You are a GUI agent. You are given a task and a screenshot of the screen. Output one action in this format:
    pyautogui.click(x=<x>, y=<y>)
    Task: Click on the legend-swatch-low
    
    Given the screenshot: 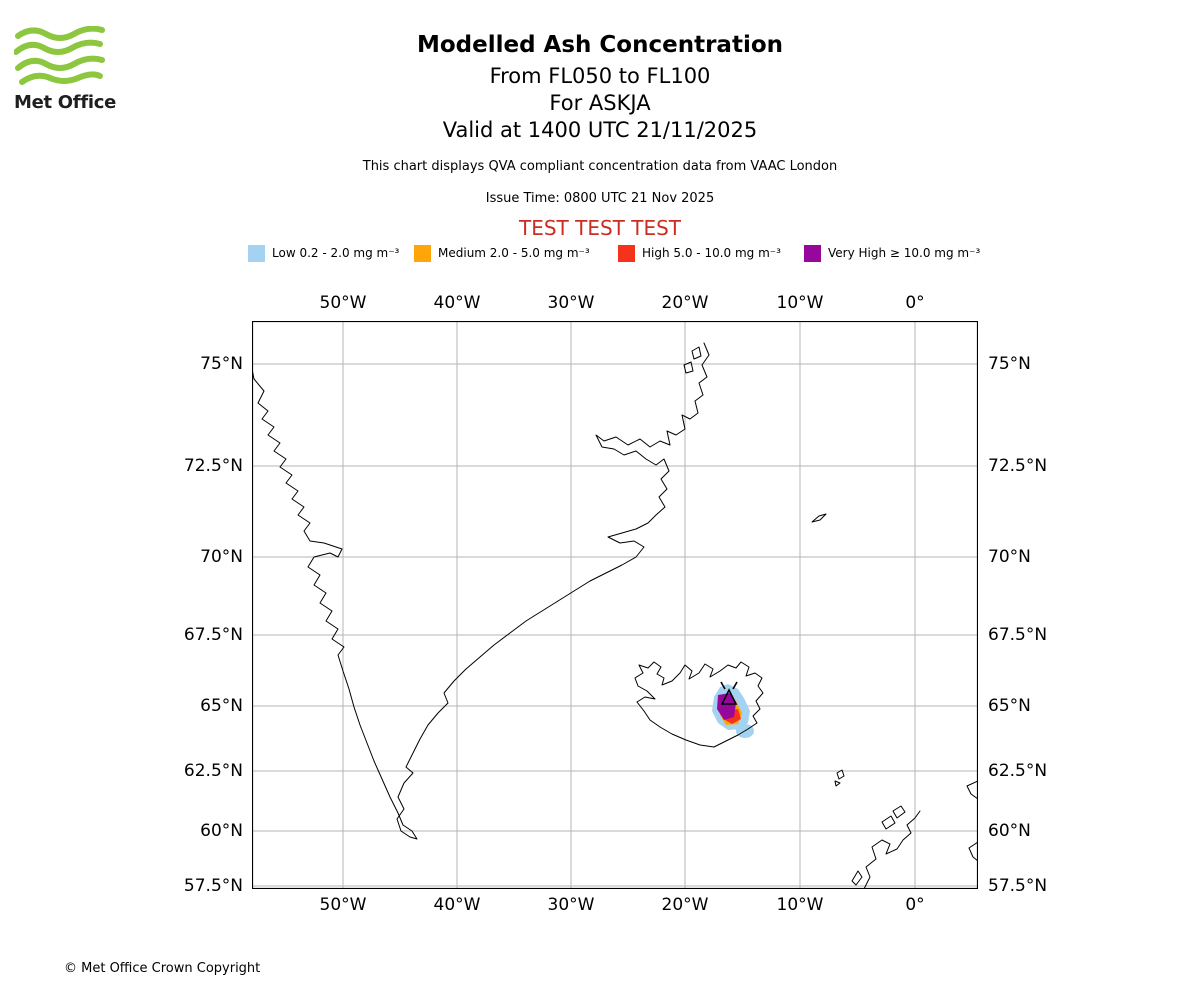 What is the action you would take?
    pyautogui.click(x=256, y=253)
    